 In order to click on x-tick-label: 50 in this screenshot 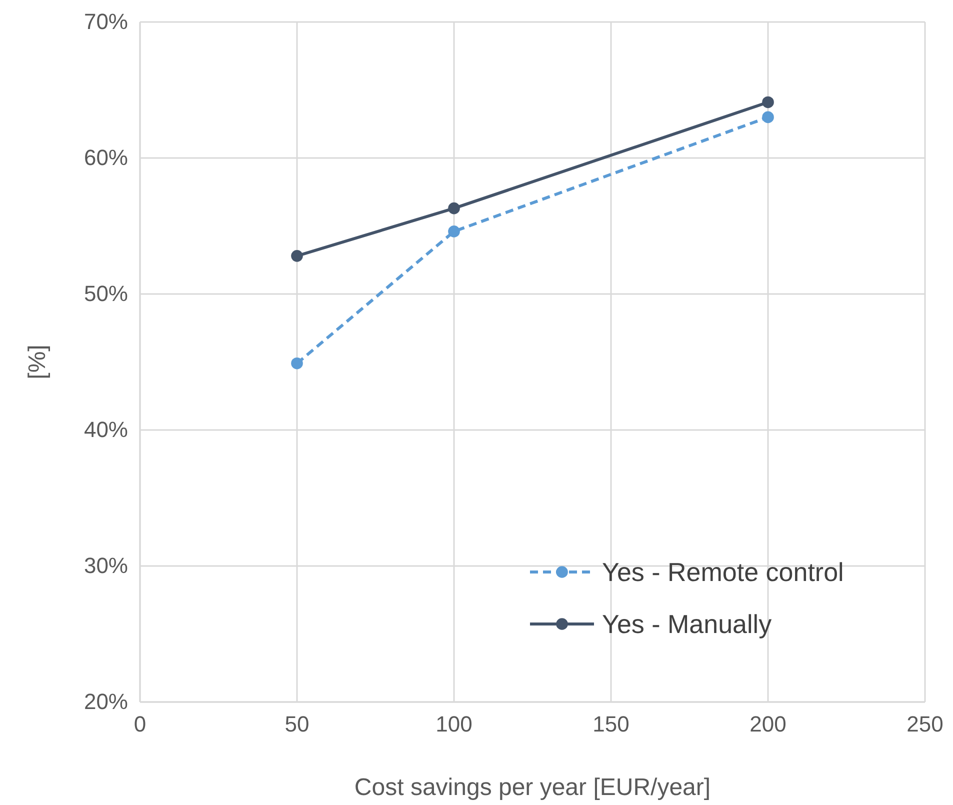, I will do `click(297, 724)`.